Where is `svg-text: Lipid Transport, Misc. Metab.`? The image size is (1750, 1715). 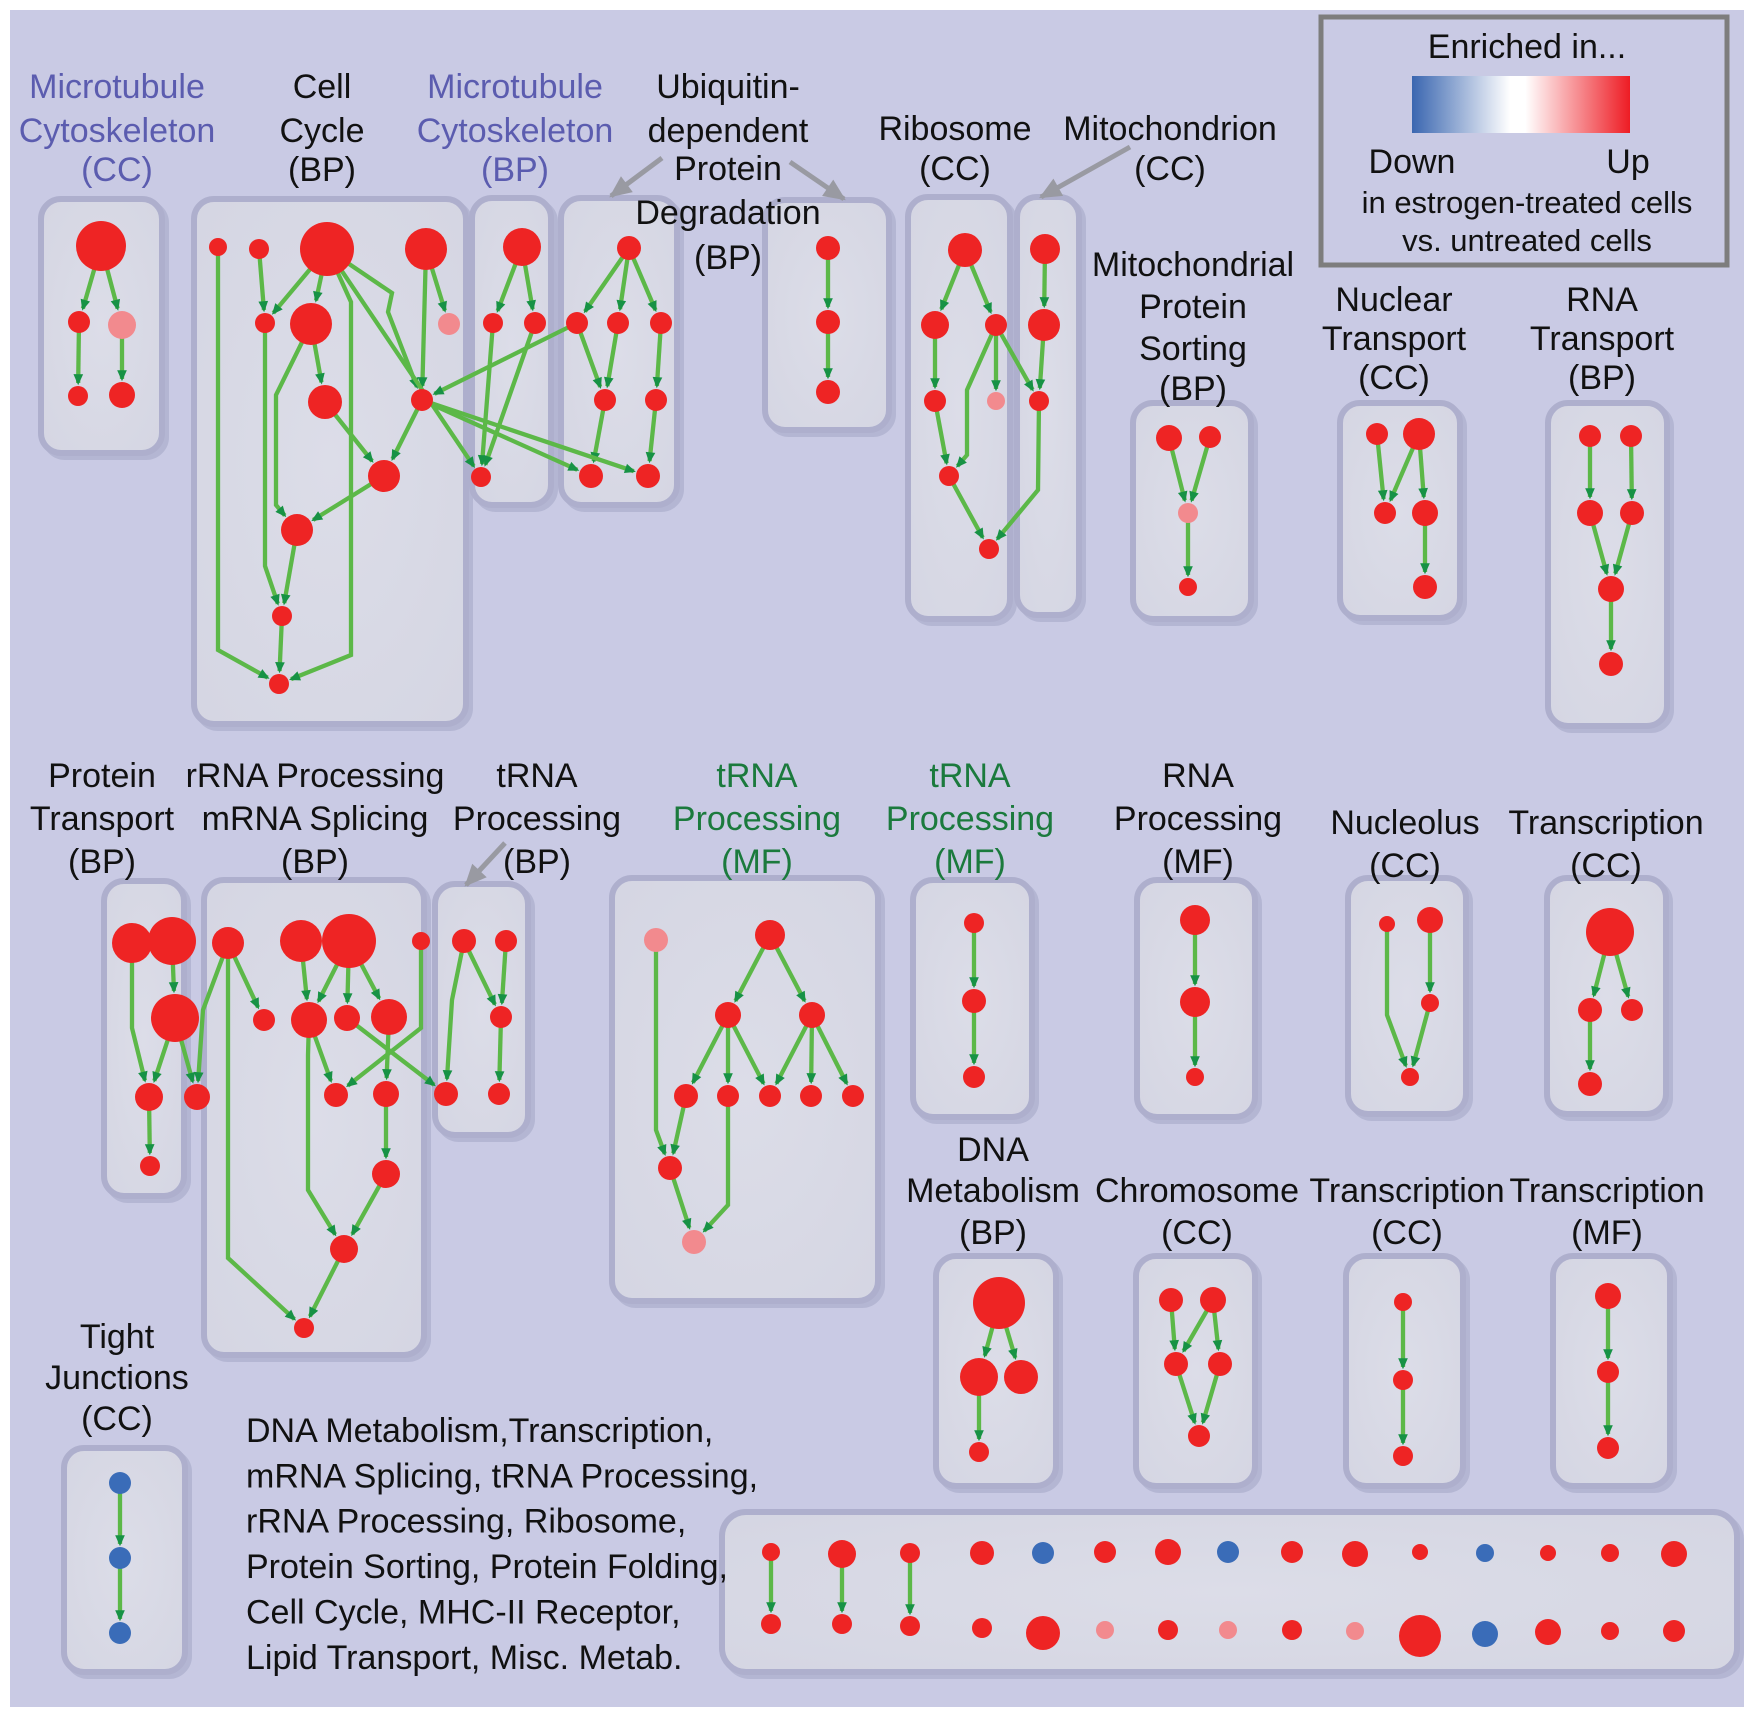 svg-text: Lipid Transport, Misc. Metab. is located at coordinates (464, 1658).